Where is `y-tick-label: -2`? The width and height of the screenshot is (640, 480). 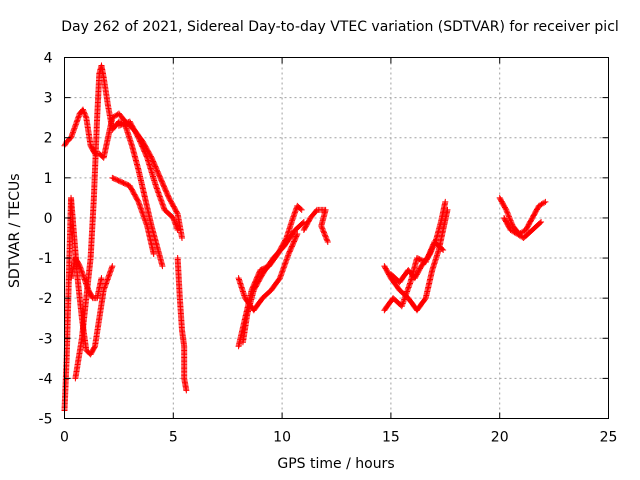 y-tick-label: -2 is located at coordinates (46, 299).